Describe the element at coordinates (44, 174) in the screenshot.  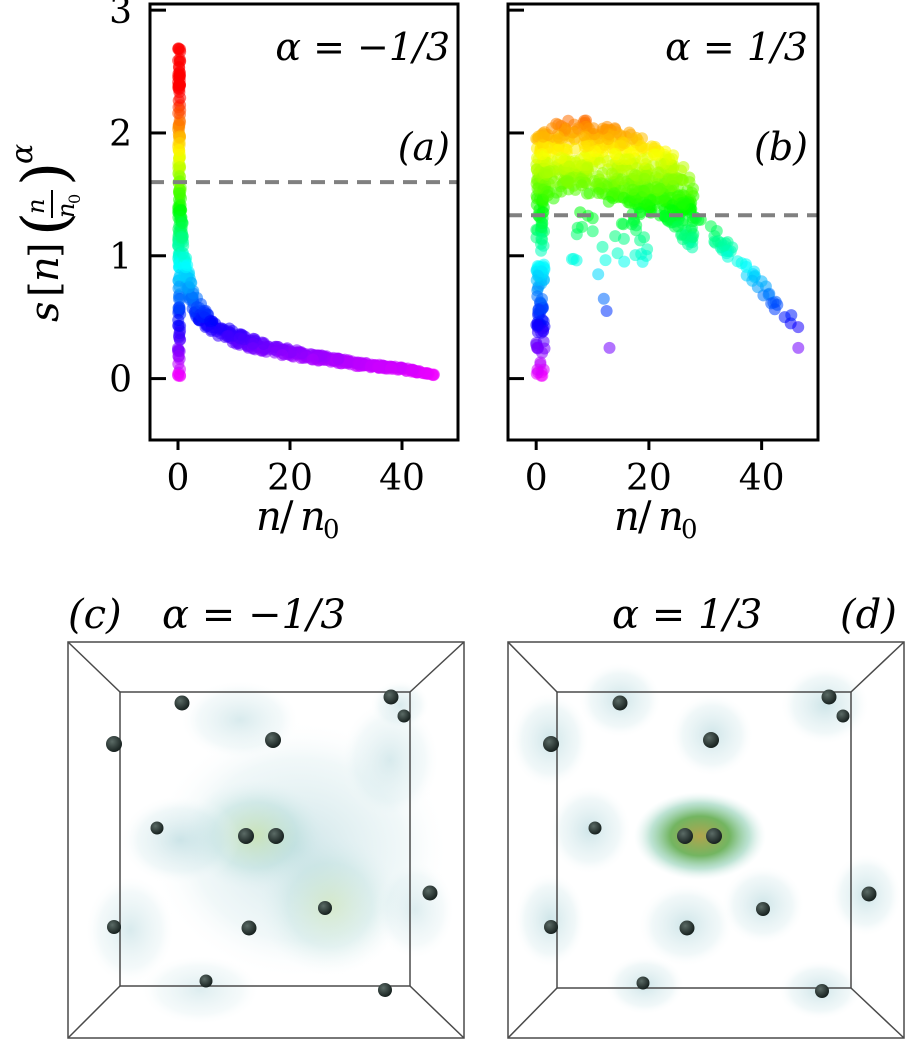
I see `ylabel-paren-close: )` at that location.